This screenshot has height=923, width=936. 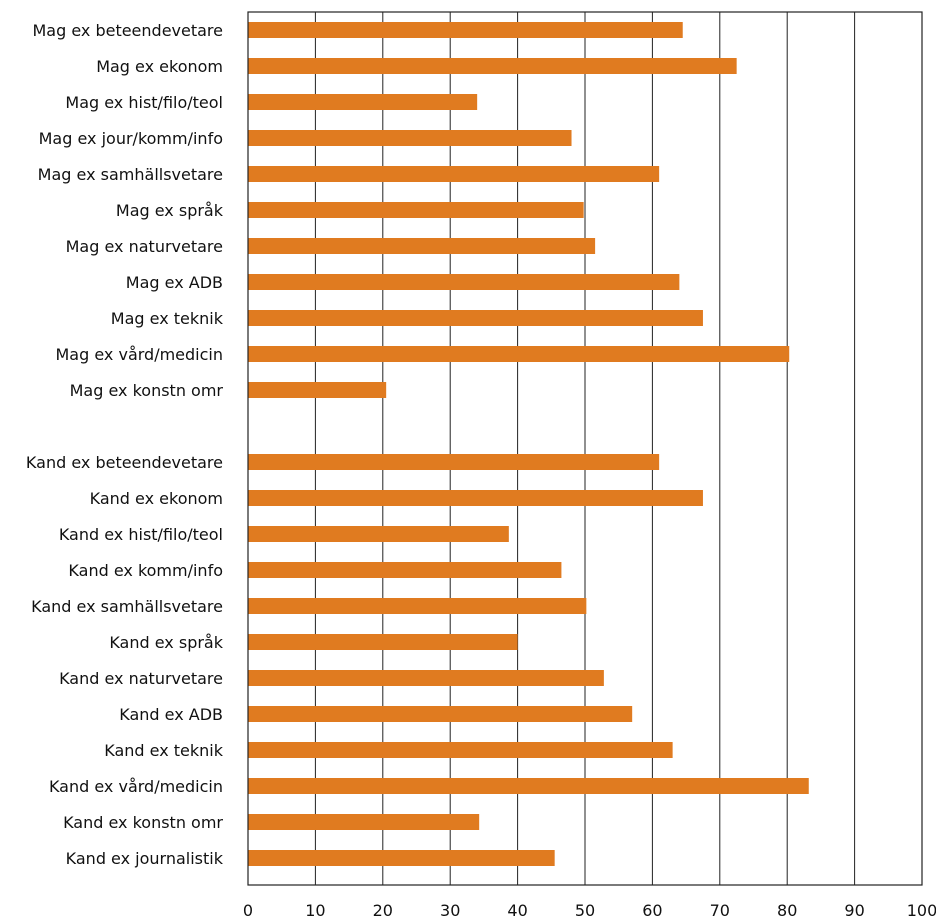 I want to click on category-label: Mag ex teknik, so click(x=167, y=318).